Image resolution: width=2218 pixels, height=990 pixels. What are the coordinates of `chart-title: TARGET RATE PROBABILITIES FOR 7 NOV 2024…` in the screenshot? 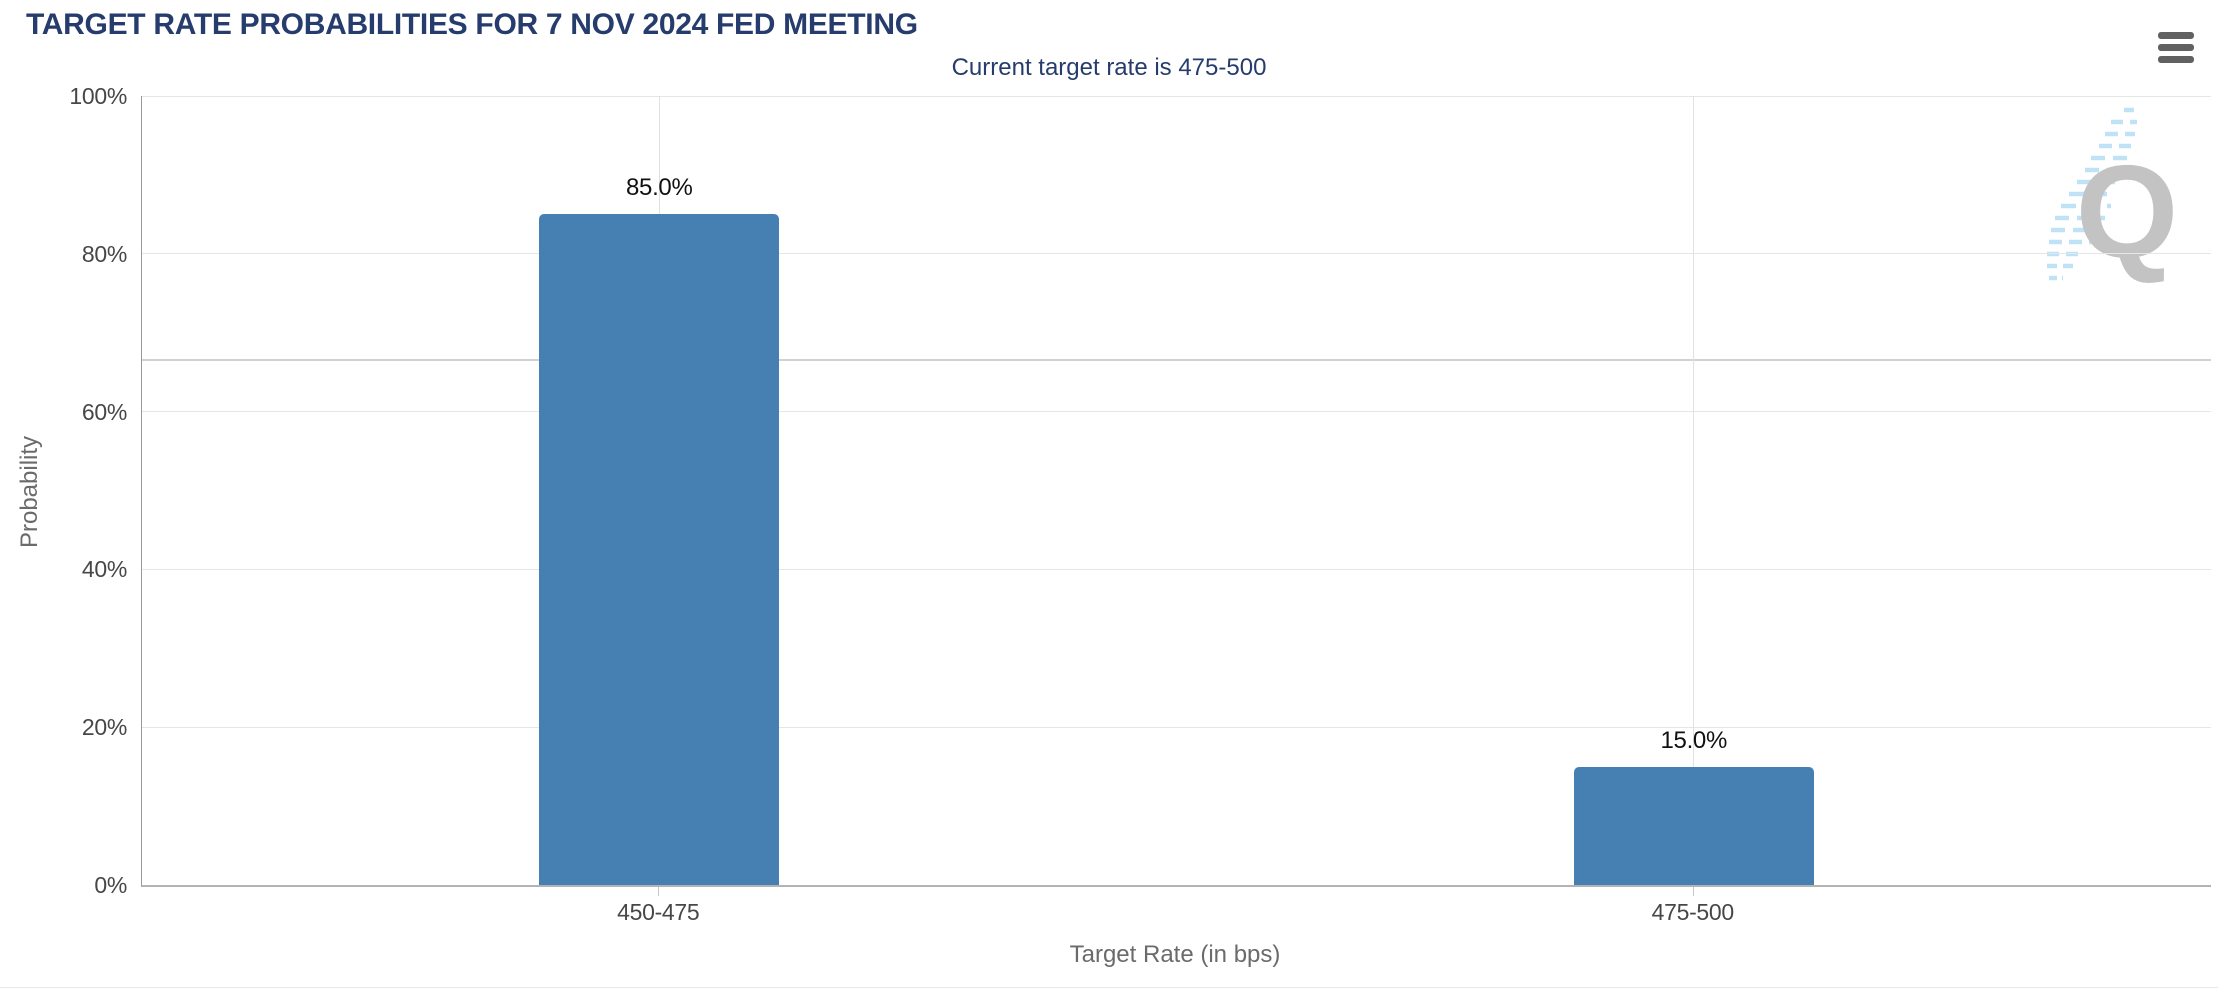 It's located at (472, 24).